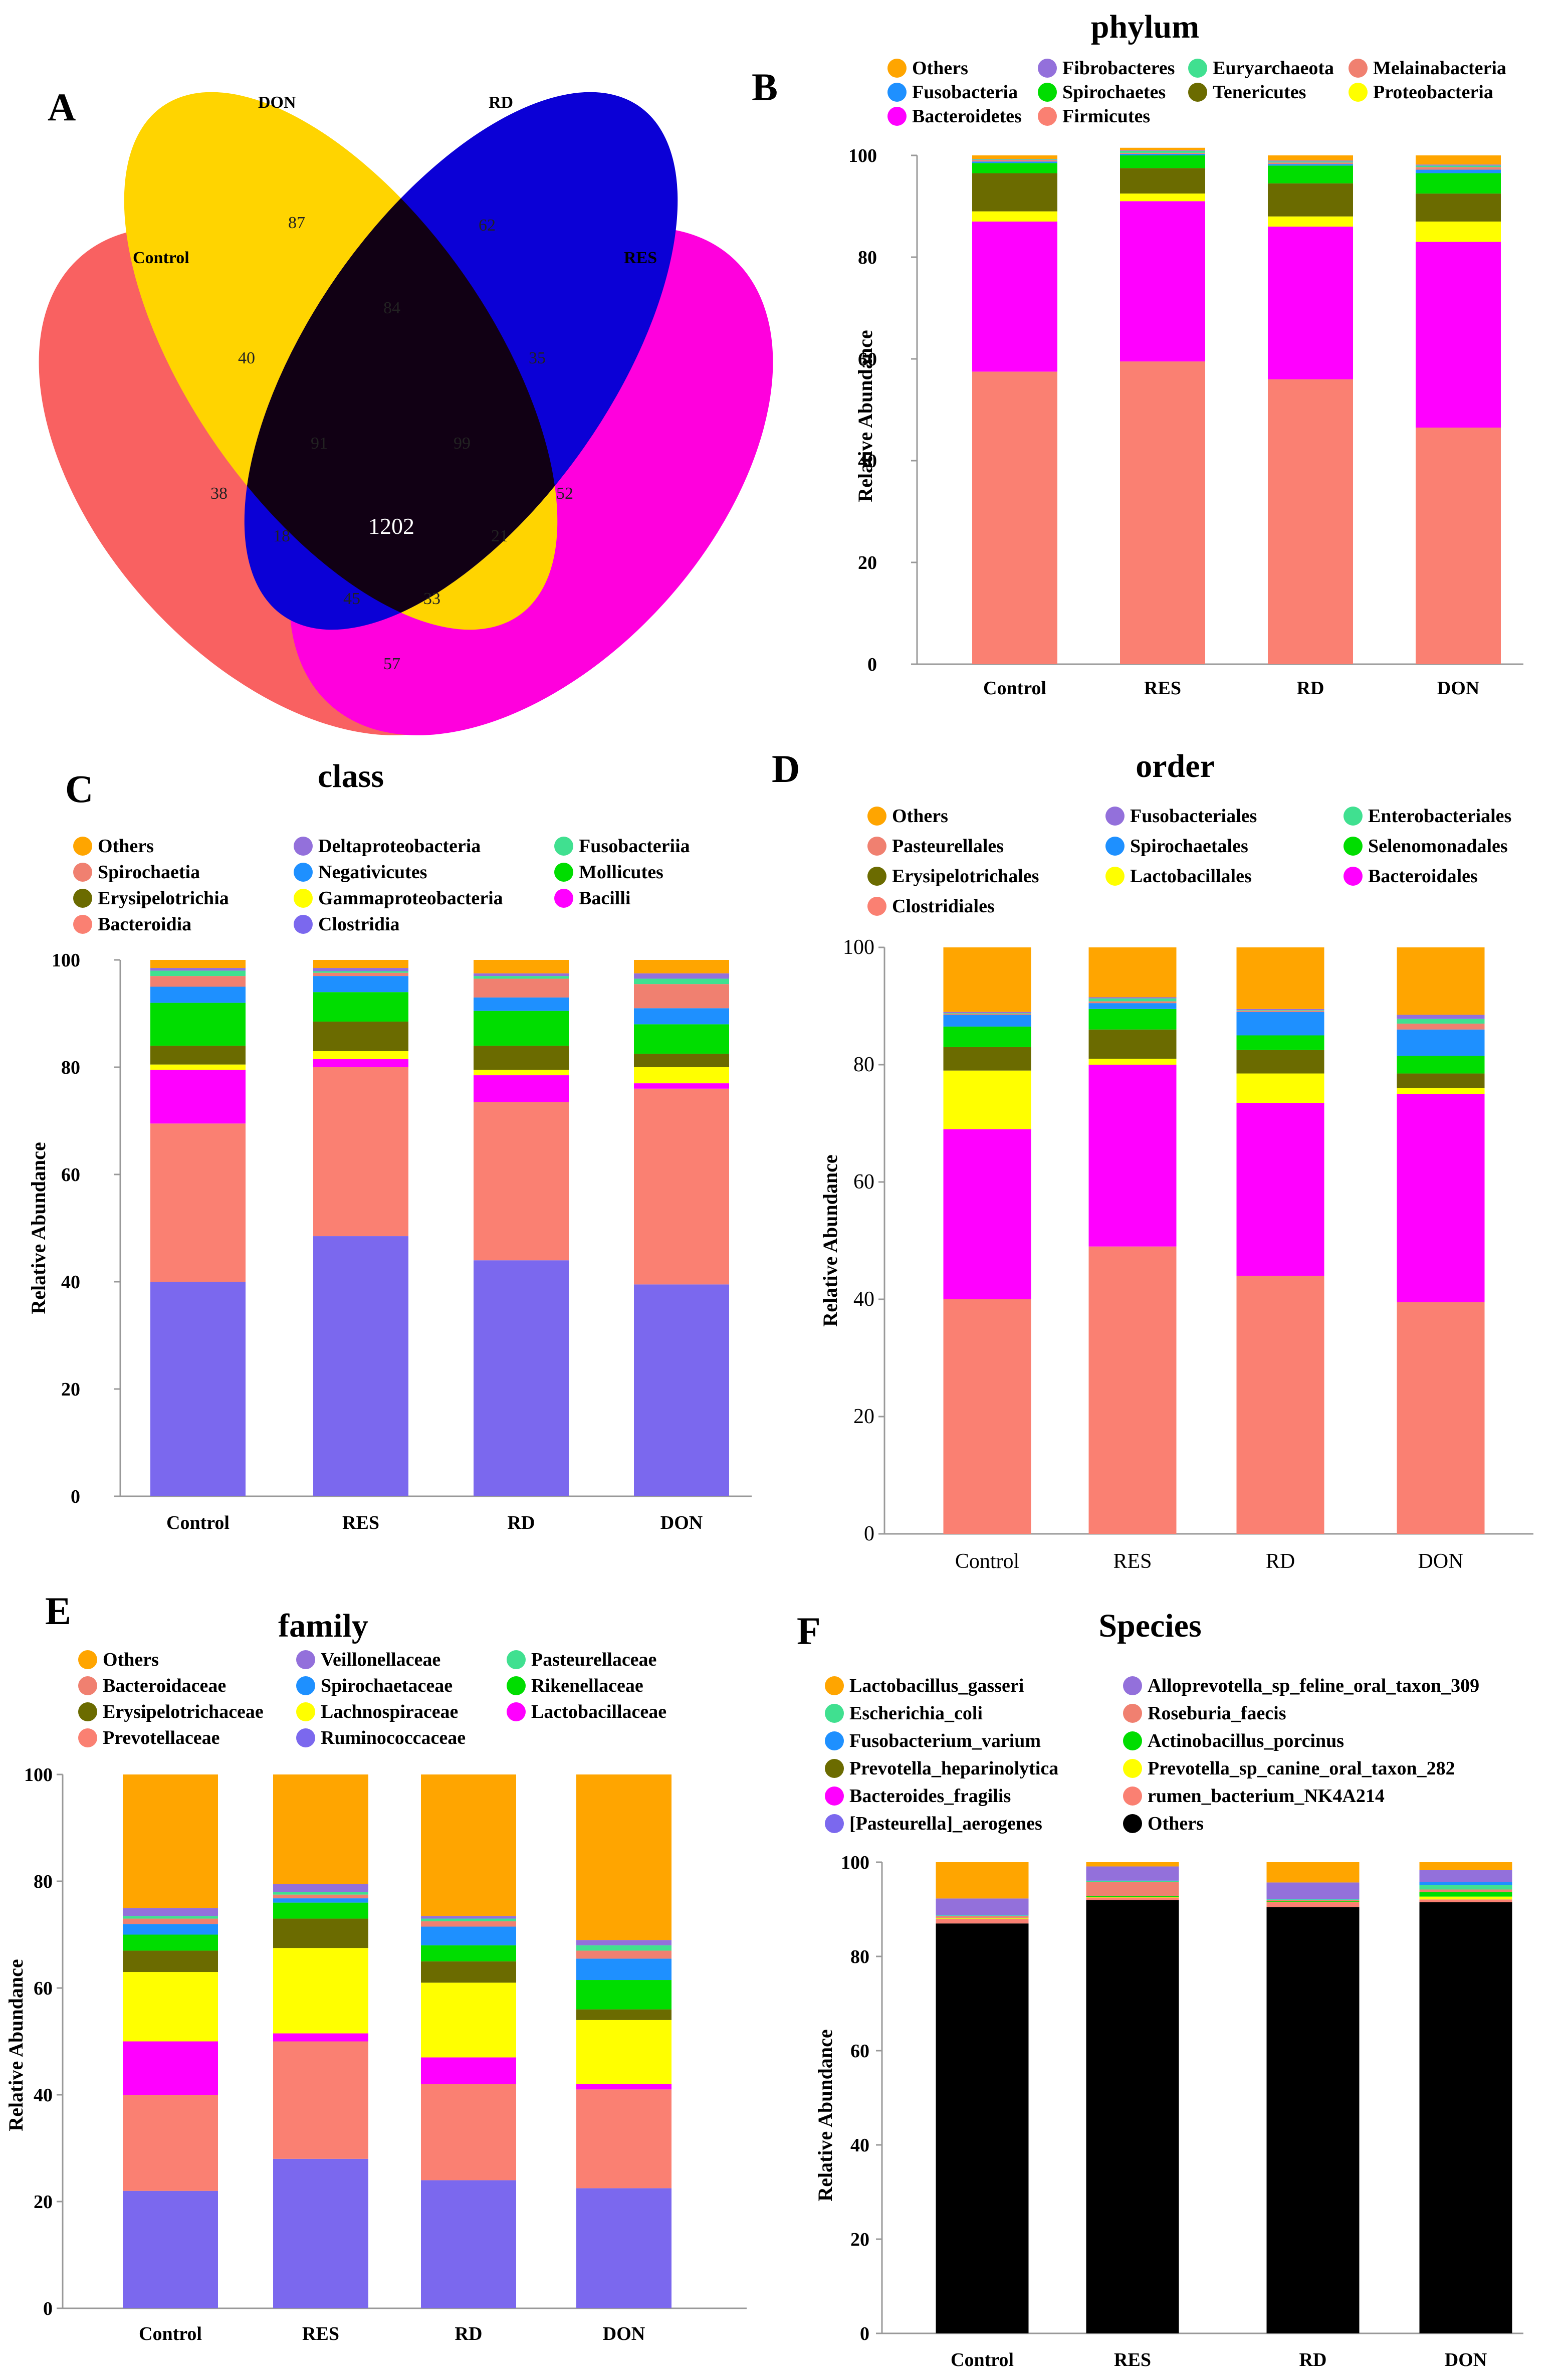  I want to click on chart-title: order, so click(1175, 766).